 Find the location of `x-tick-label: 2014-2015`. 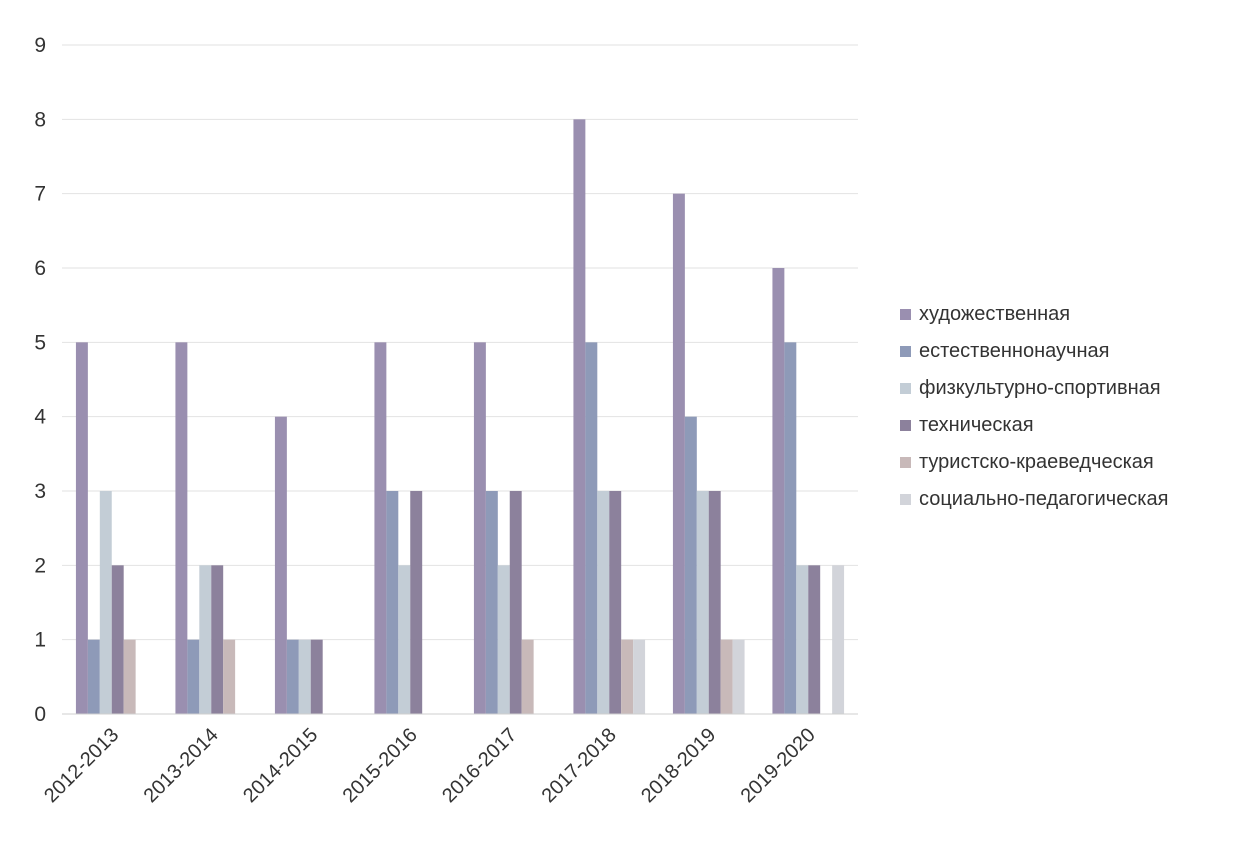

x-tick-label: 2014-2015 is located at coordinates (280, 765).